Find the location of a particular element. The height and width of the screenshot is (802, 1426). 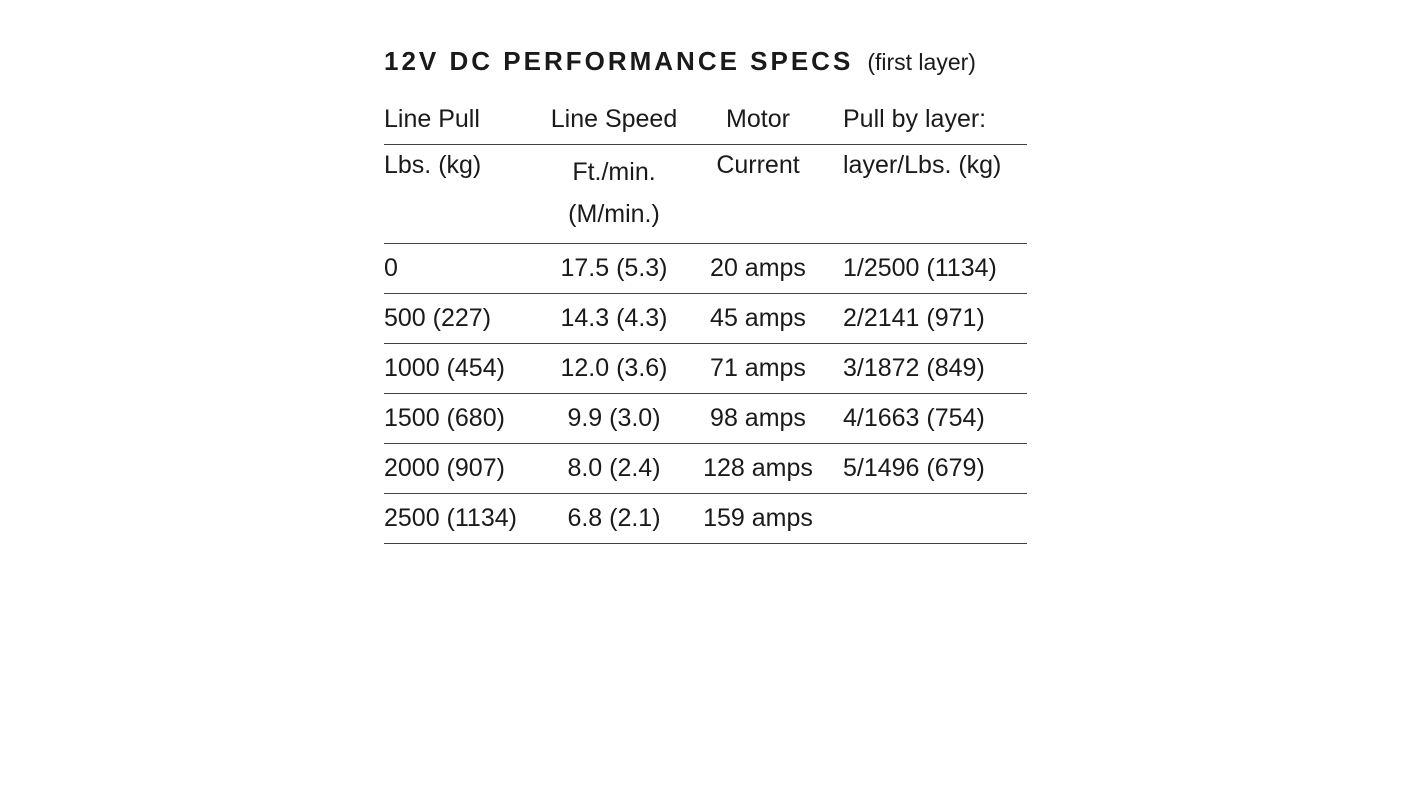

cell-text: 4/1663 (754) is located at coordinates (914, 418).